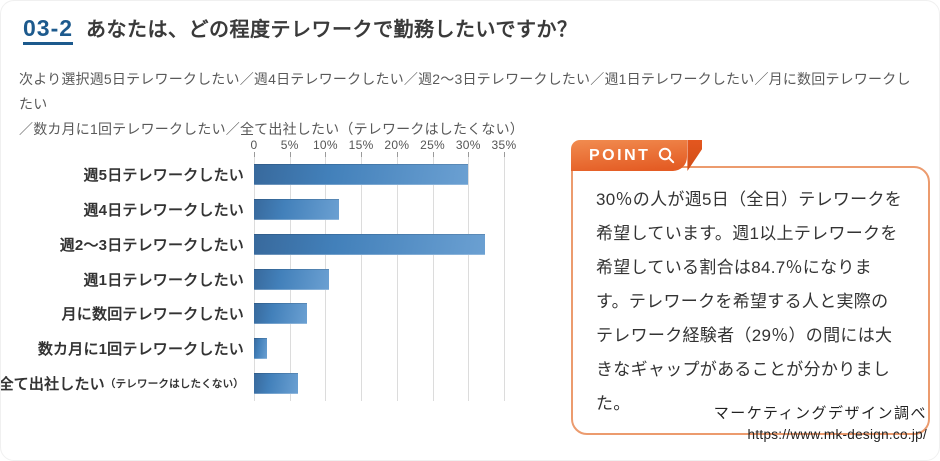  Describe the element at coordinates (397, 145) in the screenshot. I see `x-tick-label: 20%` at that location.